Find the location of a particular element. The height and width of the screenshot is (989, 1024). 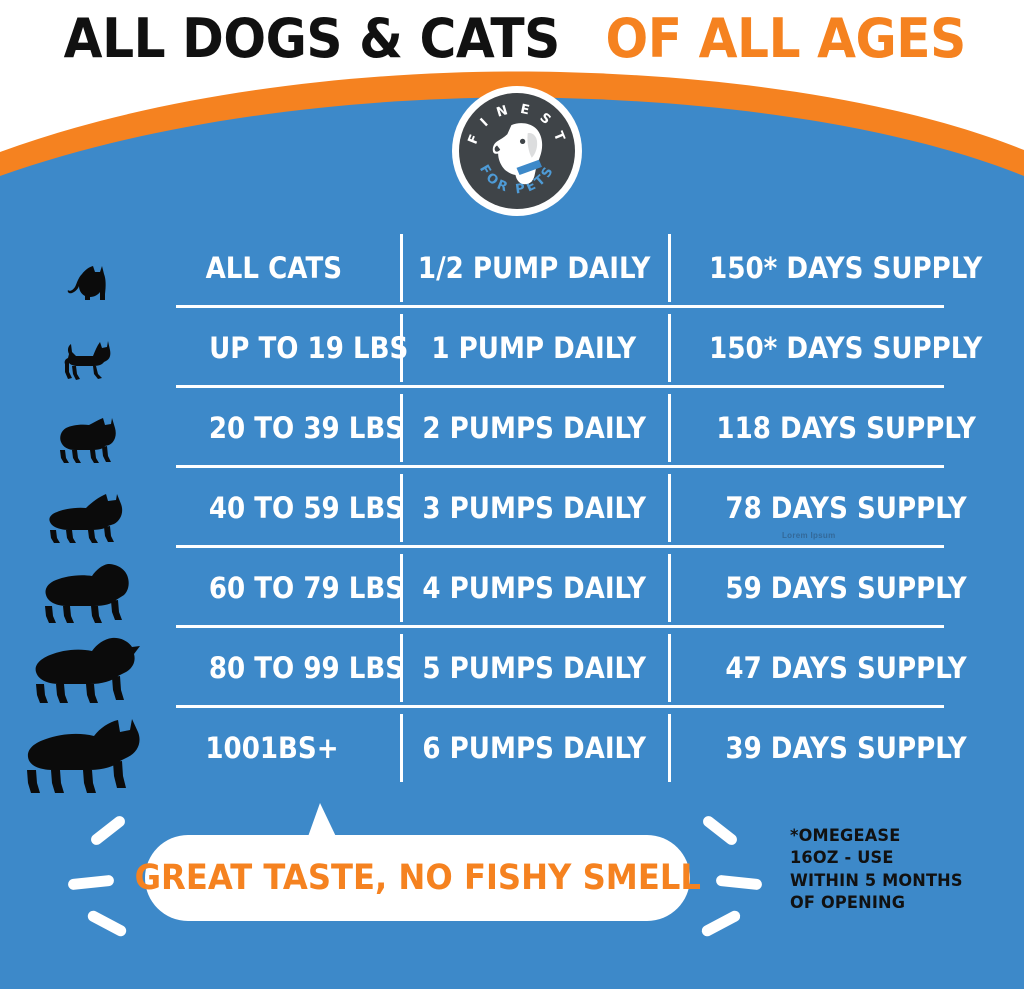

callout-bubble: GREAT TASTE, NO FISHY SMELL is located at coordinates (417, 878).